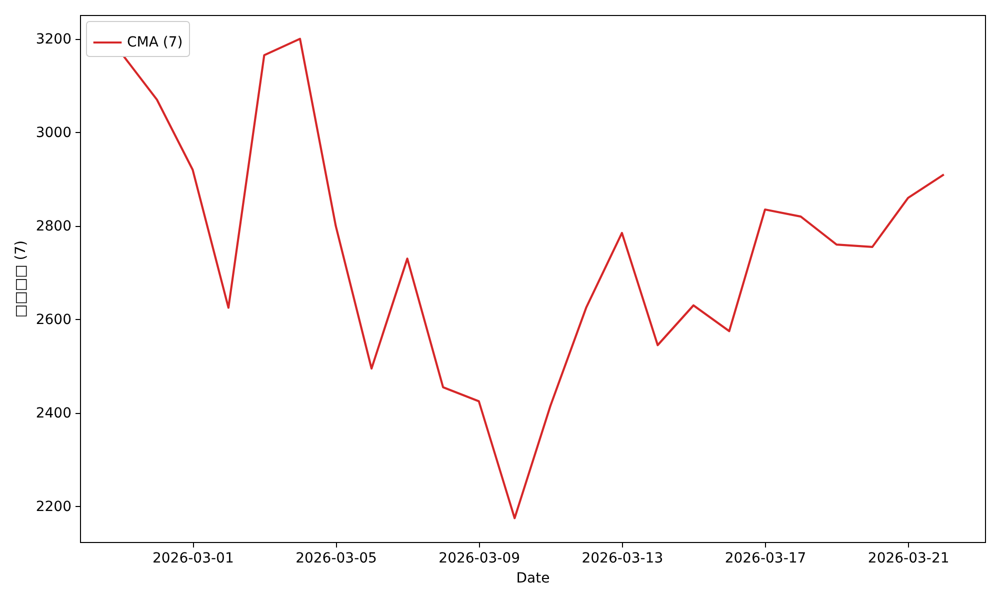 The width and height of the screenshot is (1000, 600). Describe the element at coordinates (479, 558) in the screenshot. I see `x-tick-label: 2026-03-09` at that location.